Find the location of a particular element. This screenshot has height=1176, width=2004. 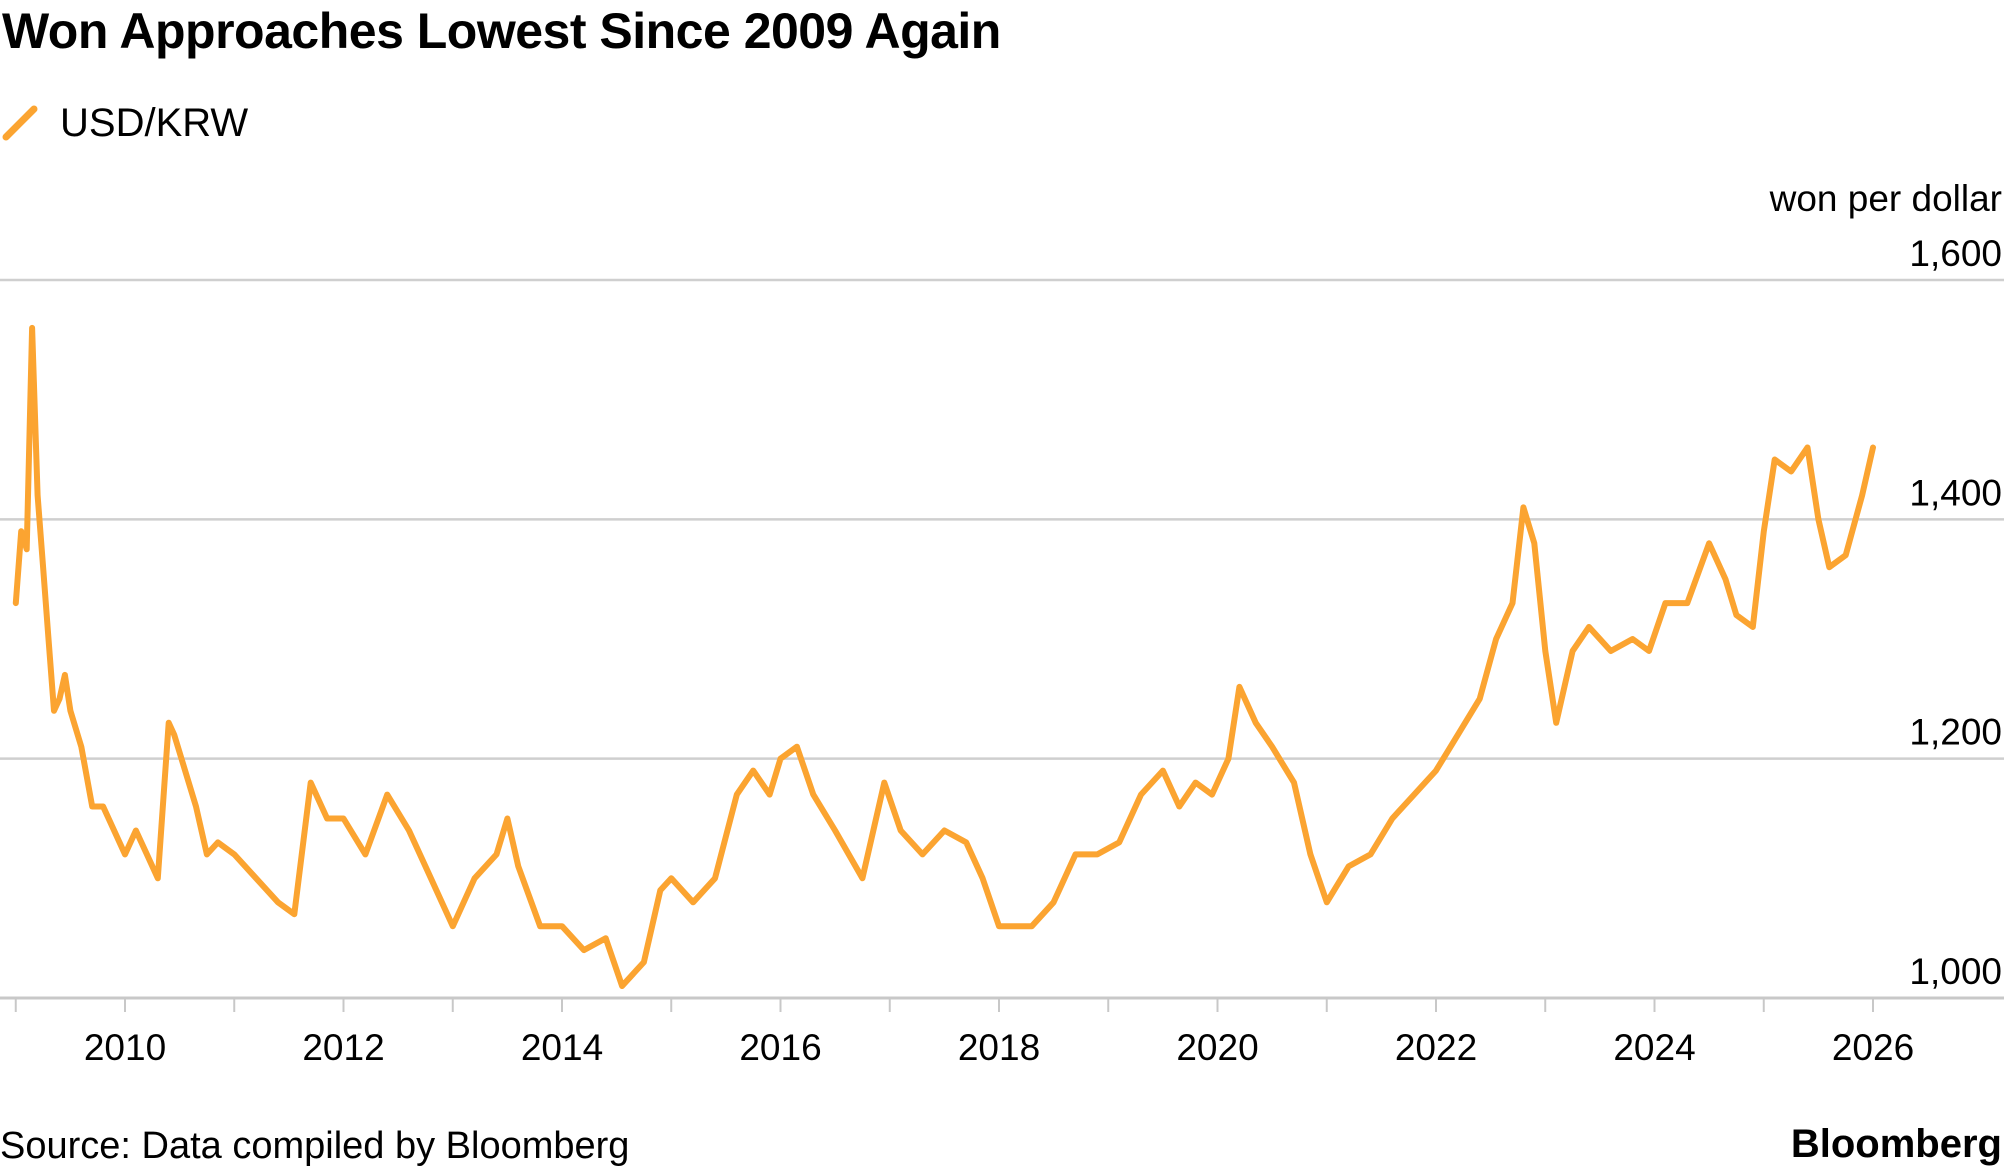

legend-label: USD/KRW is located at coordinates (154, 122).